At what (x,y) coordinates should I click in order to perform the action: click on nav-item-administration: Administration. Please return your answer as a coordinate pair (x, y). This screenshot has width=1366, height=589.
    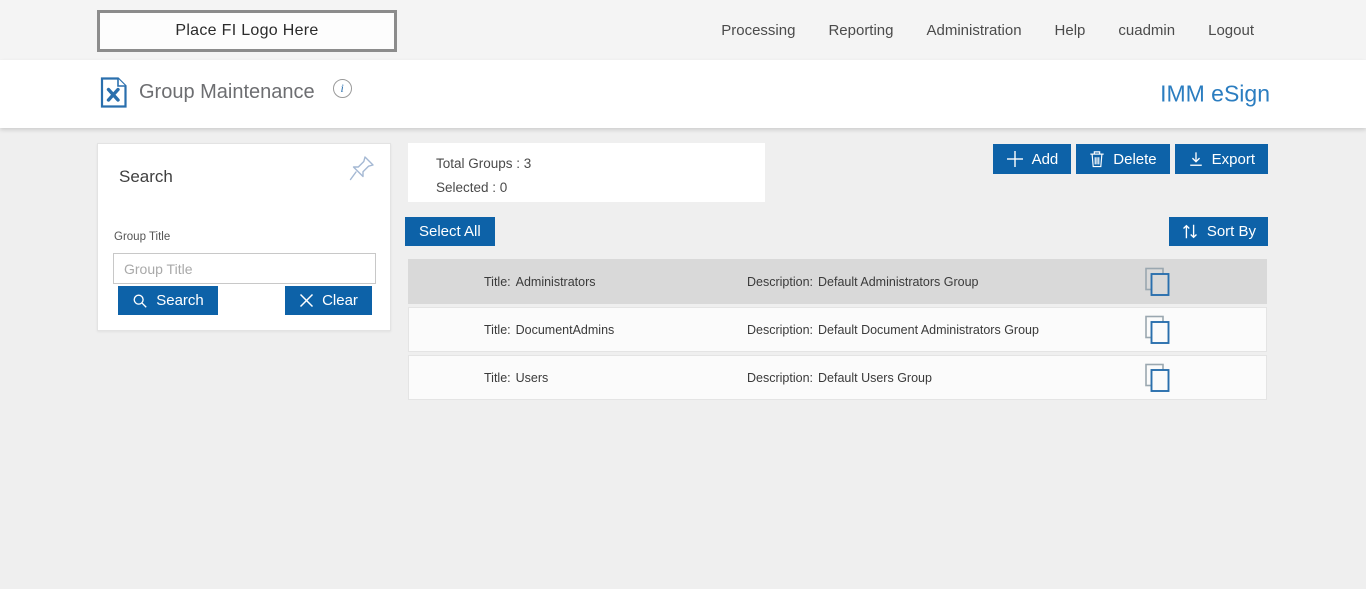
    Looking at the image, I should click on (974, 30).